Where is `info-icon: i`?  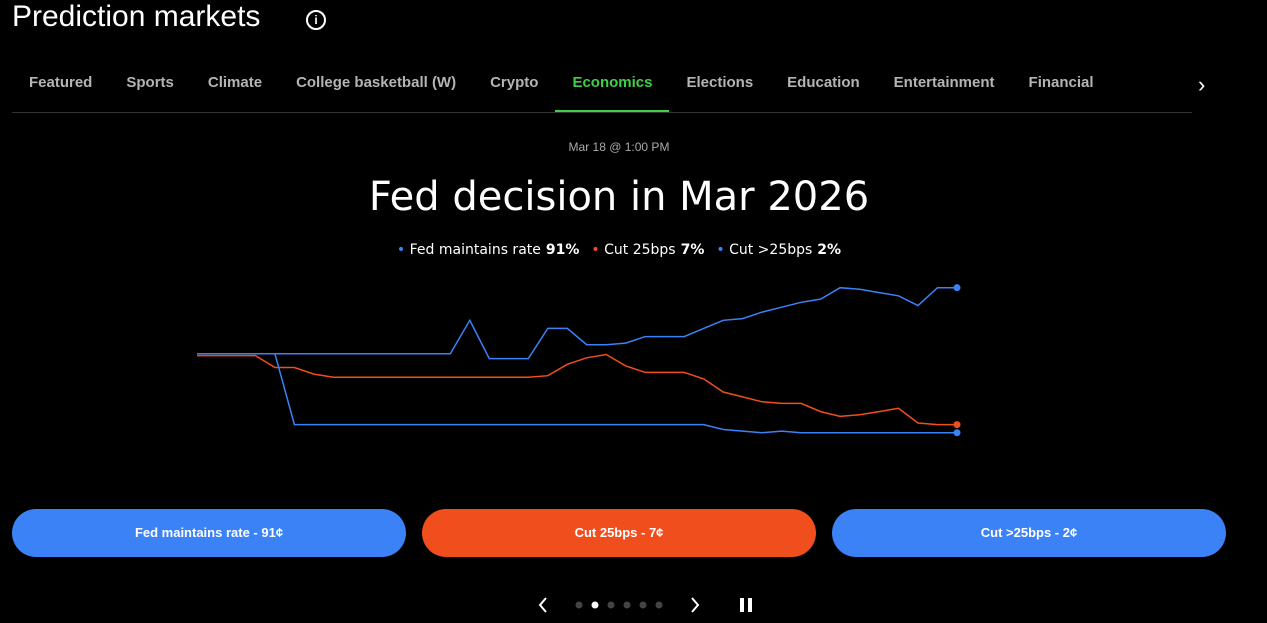 info-icon: i is located at coordinates (316, 20).